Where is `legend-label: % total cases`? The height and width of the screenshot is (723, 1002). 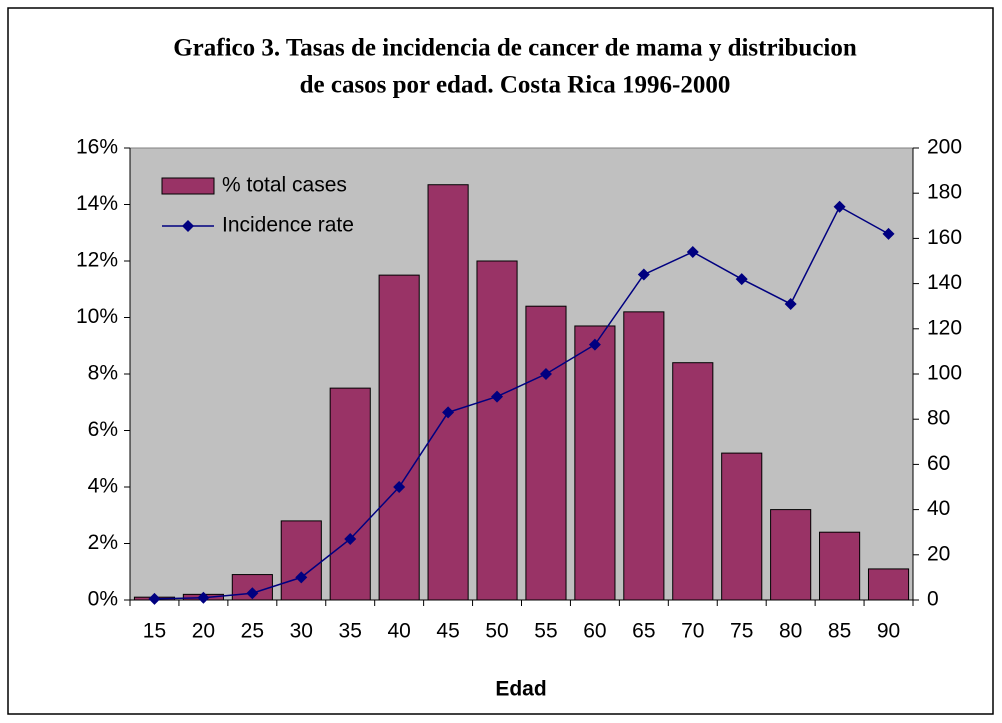 legend-label: % total cases is located at coordinates (284, 185).